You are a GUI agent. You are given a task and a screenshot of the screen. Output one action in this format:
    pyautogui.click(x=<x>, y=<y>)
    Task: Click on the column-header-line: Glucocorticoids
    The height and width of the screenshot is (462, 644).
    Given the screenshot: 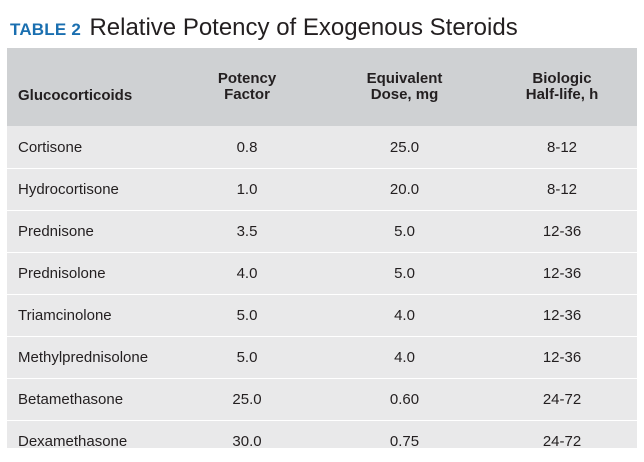 What is the action you would take?
    pyautogui.click(x=95, y=96)
    